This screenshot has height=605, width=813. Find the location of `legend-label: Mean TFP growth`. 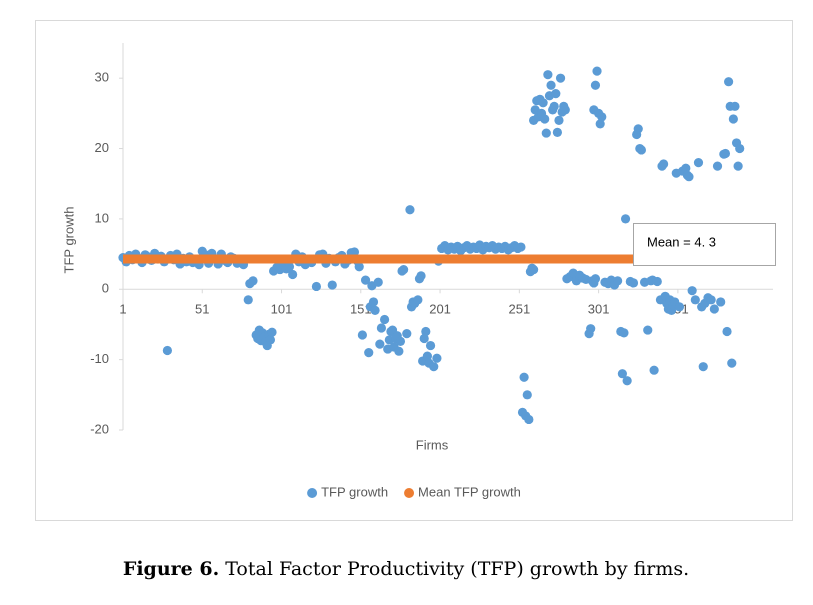

legend-label: Mean TFP growth is located at coordinates (469, 491).